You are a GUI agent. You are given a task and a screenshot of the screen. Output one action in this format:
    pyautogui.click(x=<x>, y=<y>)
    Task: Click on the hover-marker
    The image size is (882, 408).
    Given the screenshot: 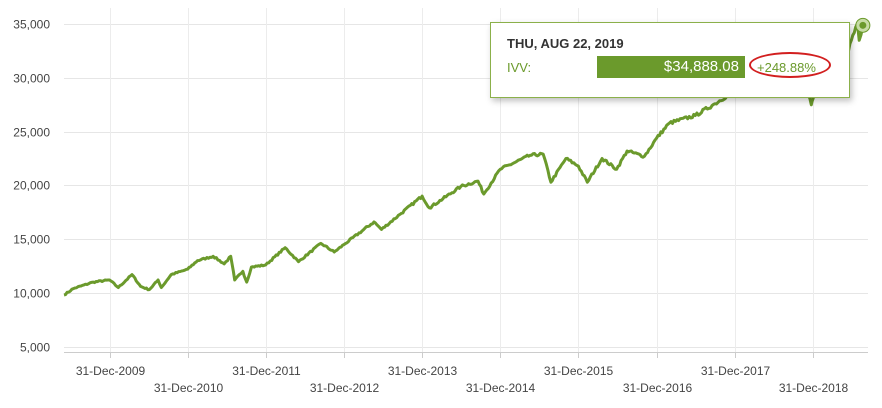 What is the action you would take?
    pyautogui.click(x=863, y=25)
    